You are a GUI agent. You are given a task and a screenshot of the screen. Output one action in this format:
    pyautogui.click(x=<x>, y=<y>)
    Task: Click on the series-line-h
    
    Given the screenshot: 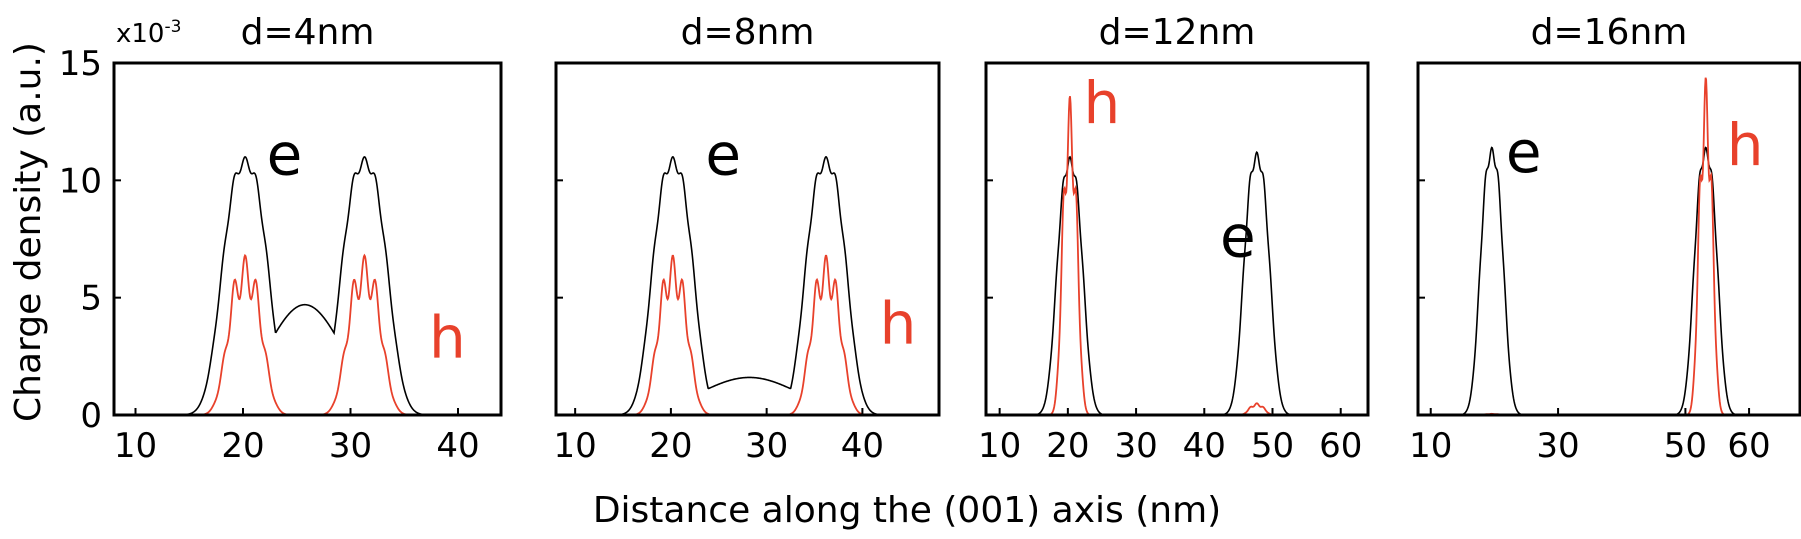 What is the action you would take?
    pyautogui.click(x=1177, y=255)
    